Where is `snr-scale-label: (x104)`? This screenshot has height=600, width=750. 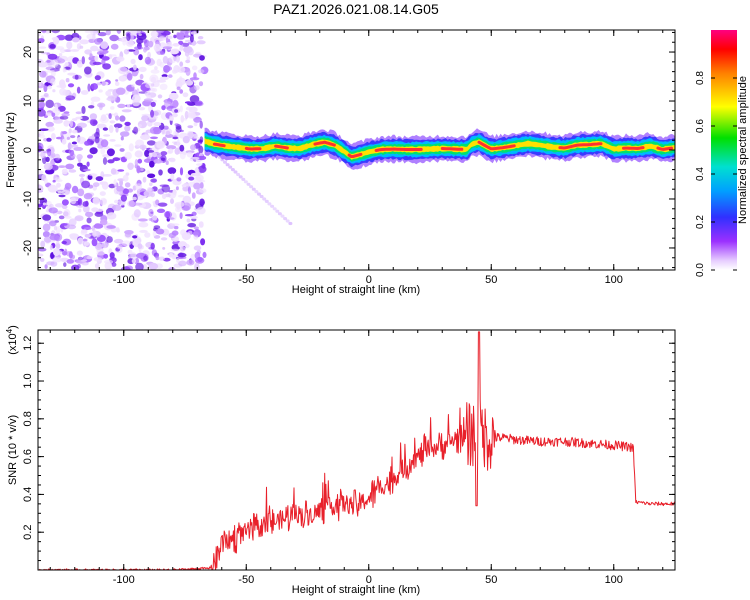
snr-scale-label: (x104) is located at coordinates (12, 340).